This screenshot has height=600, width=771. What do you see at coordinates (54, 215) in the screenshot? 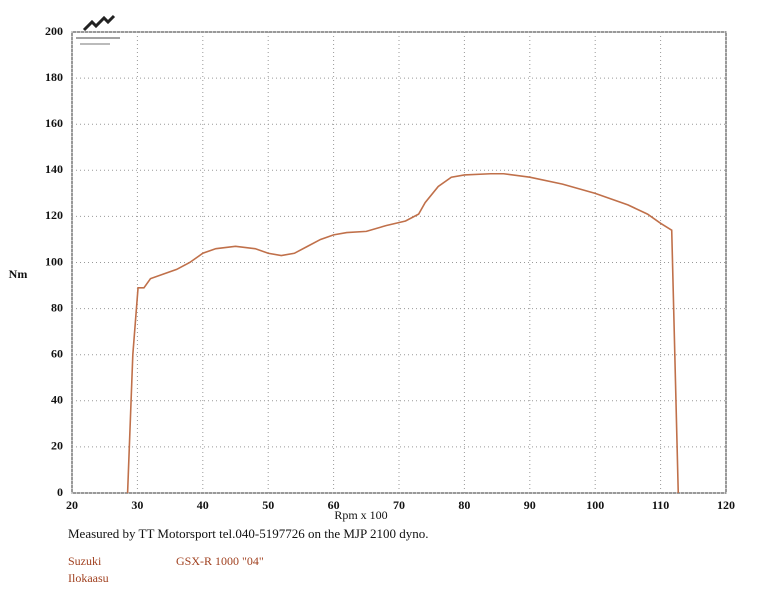
I see `y-tick-label: 120` at bounding box center [54, 215].